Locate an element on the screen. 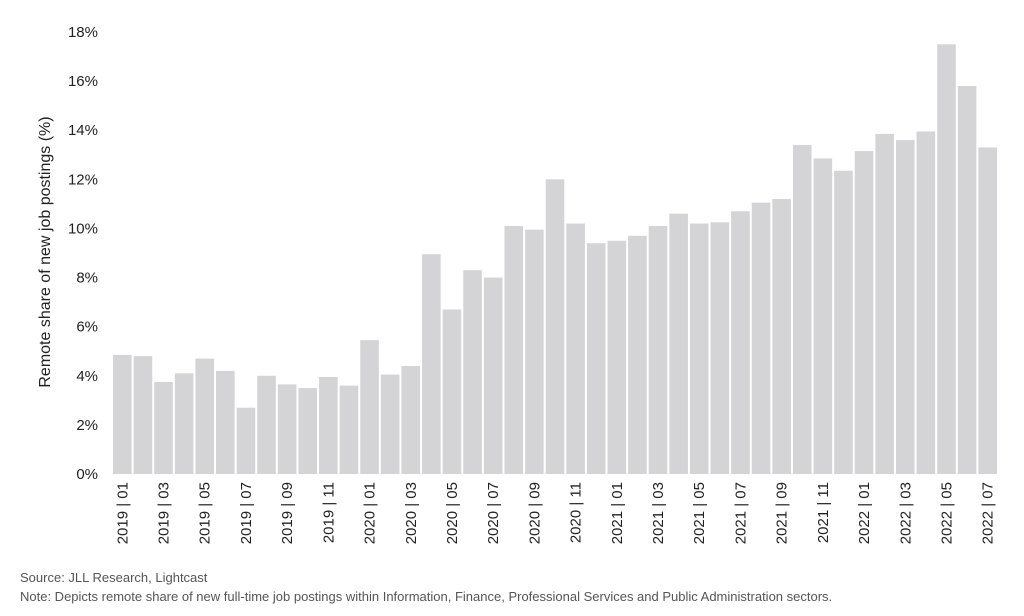  y-tick-label: 8% is located at coordinates (87, 278).